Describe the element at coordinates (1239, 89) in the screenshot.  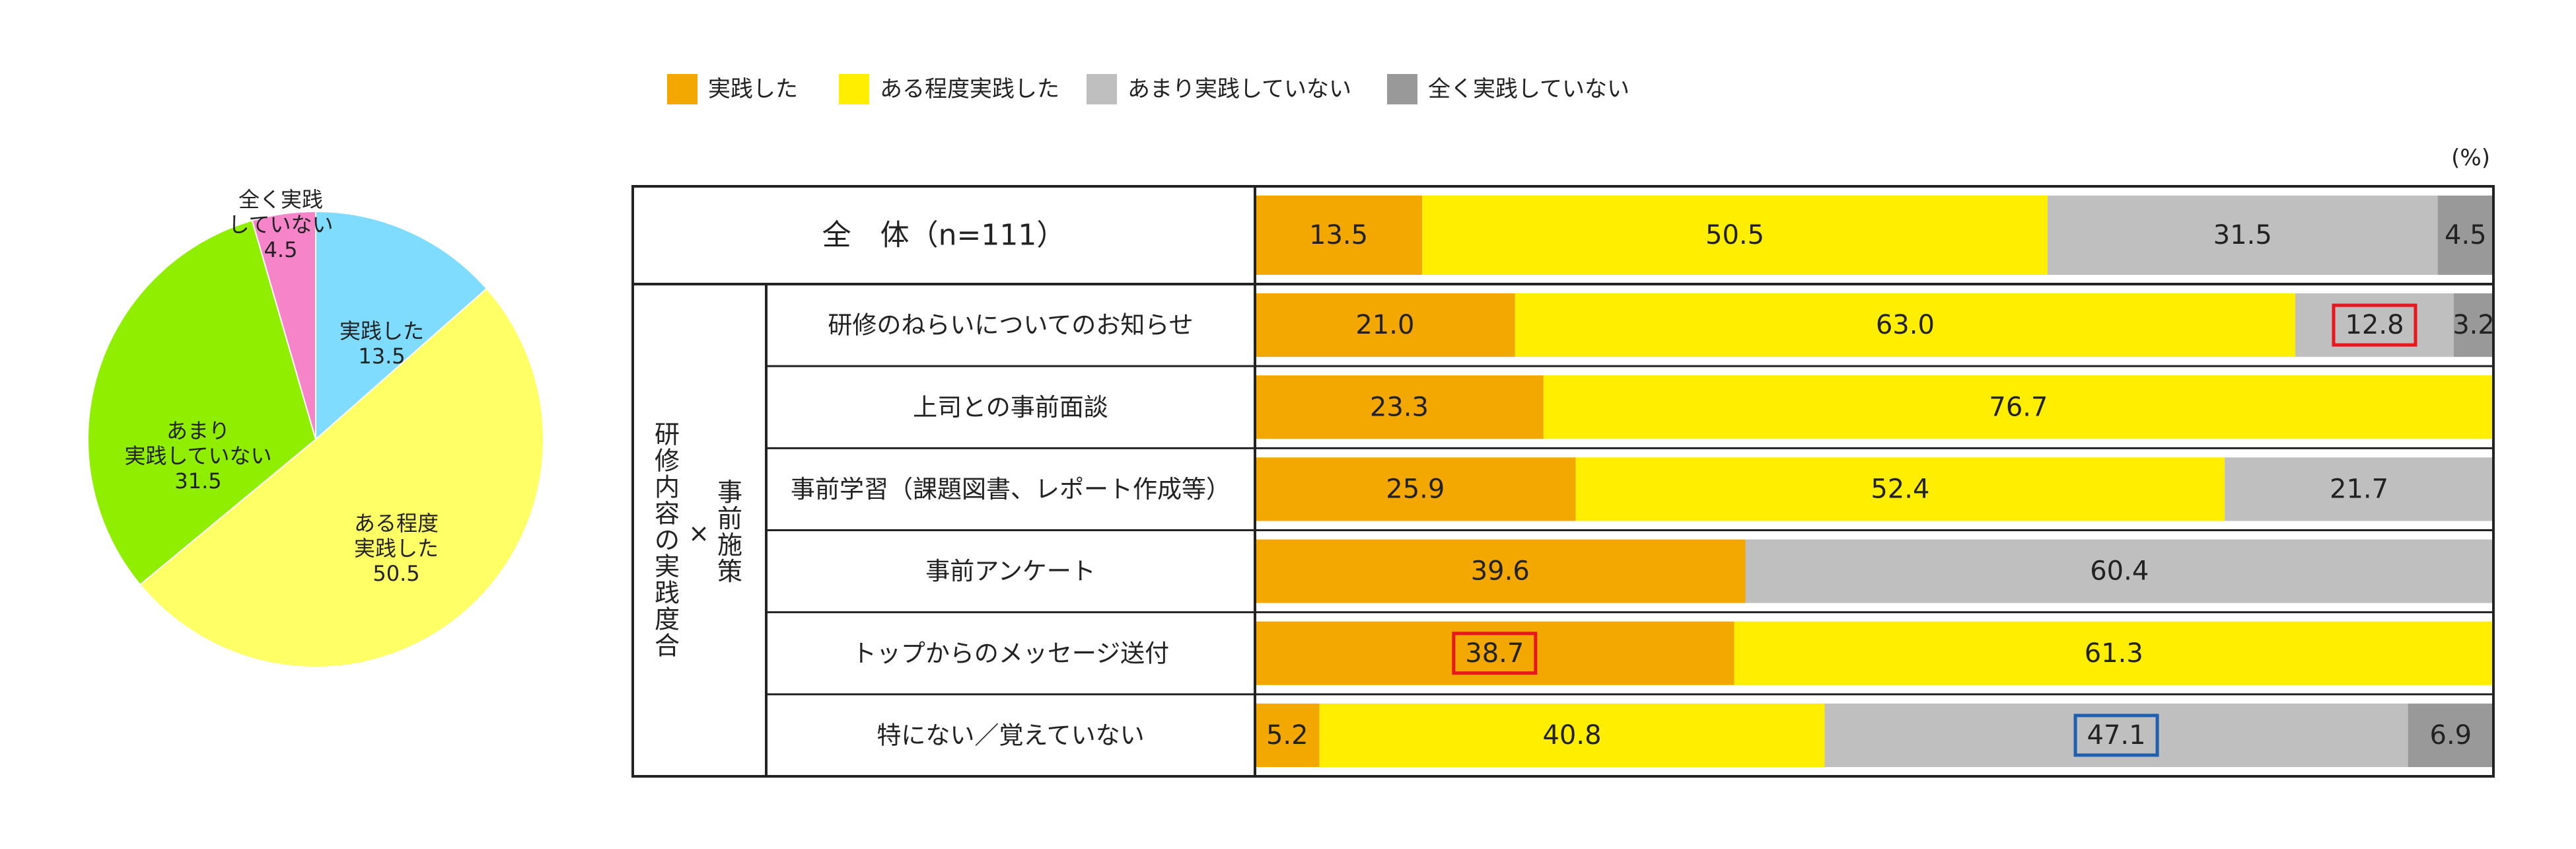
I see `legend-label-3: あまり実践していない` at that location.